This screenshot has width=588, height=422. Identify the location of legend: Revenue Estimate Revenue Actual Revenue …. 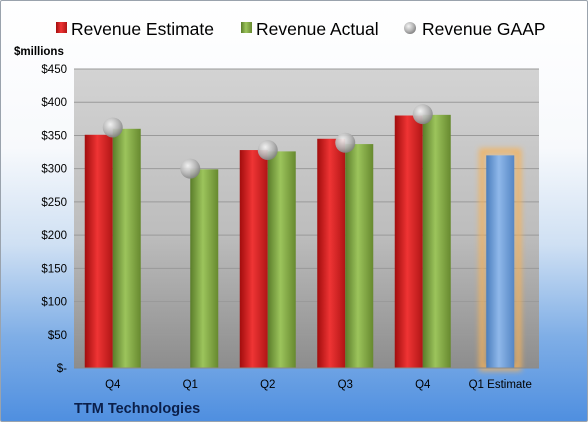
(301, 29).